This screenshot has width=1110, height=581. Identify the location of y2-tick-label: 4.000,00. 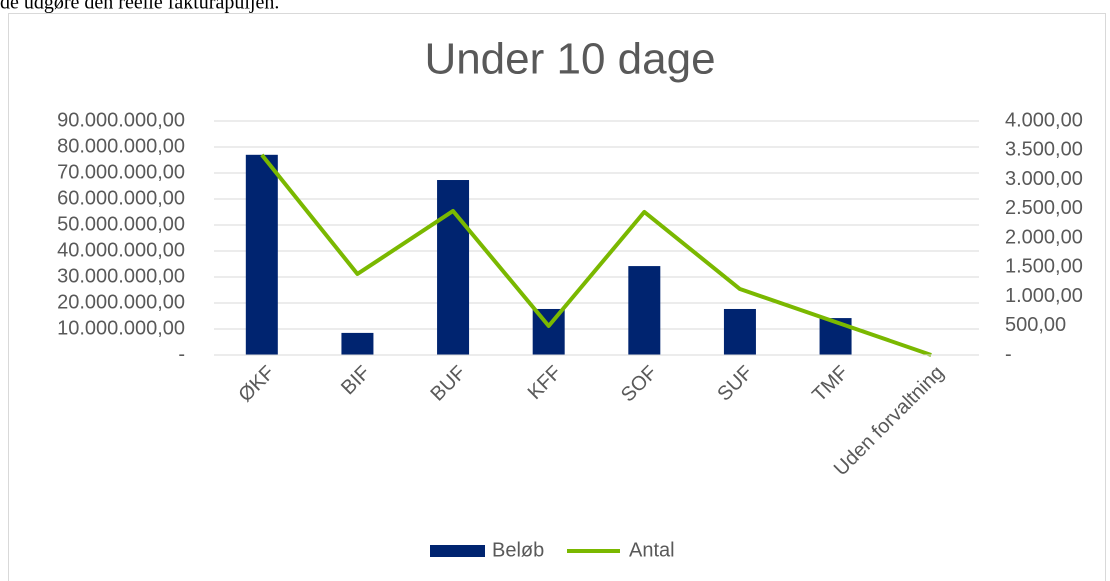
(1044, 120).